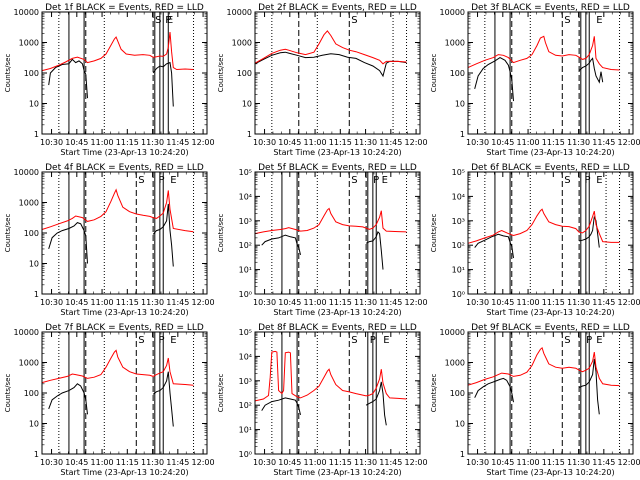  Describe the element at coordinates (245, 454) in the screenshot. I see `y-tick-label: 10⁰` at that location.